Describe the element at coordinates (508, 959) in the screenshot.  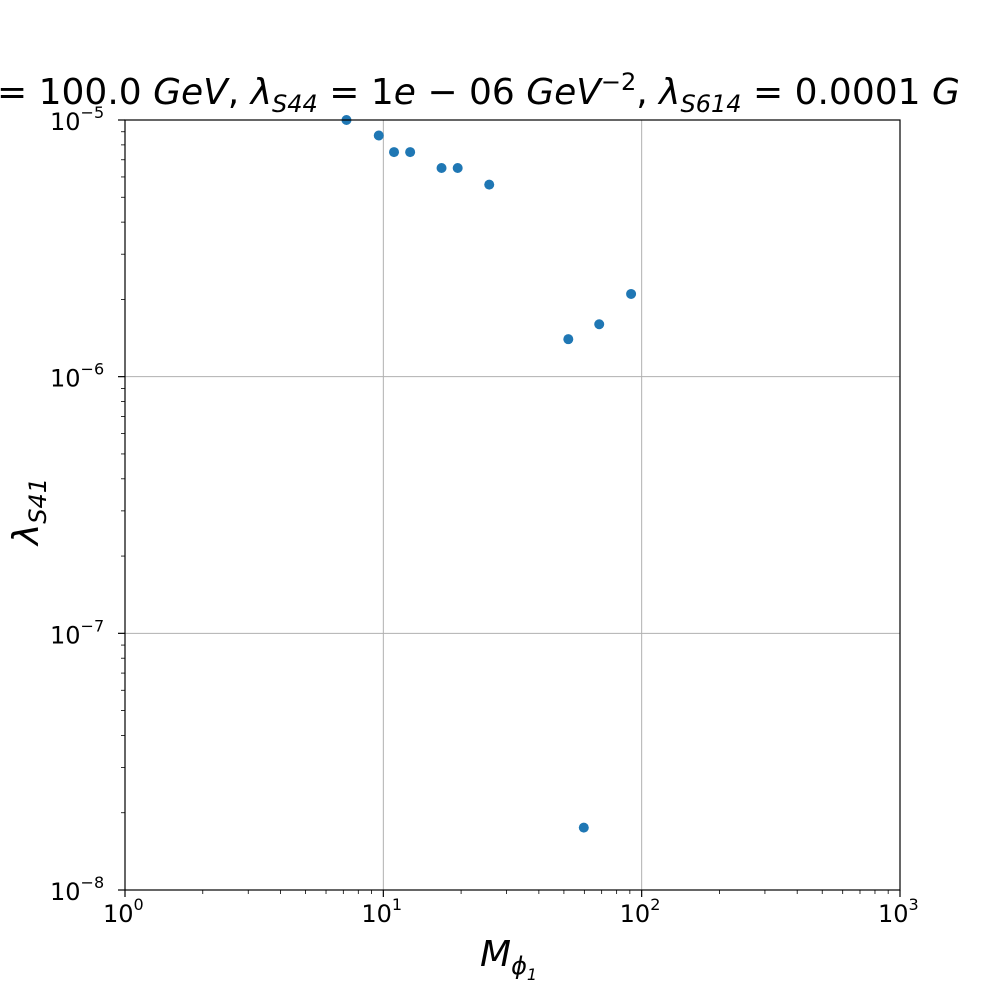
I see `x-axis-label: Mϕ1` at that location.